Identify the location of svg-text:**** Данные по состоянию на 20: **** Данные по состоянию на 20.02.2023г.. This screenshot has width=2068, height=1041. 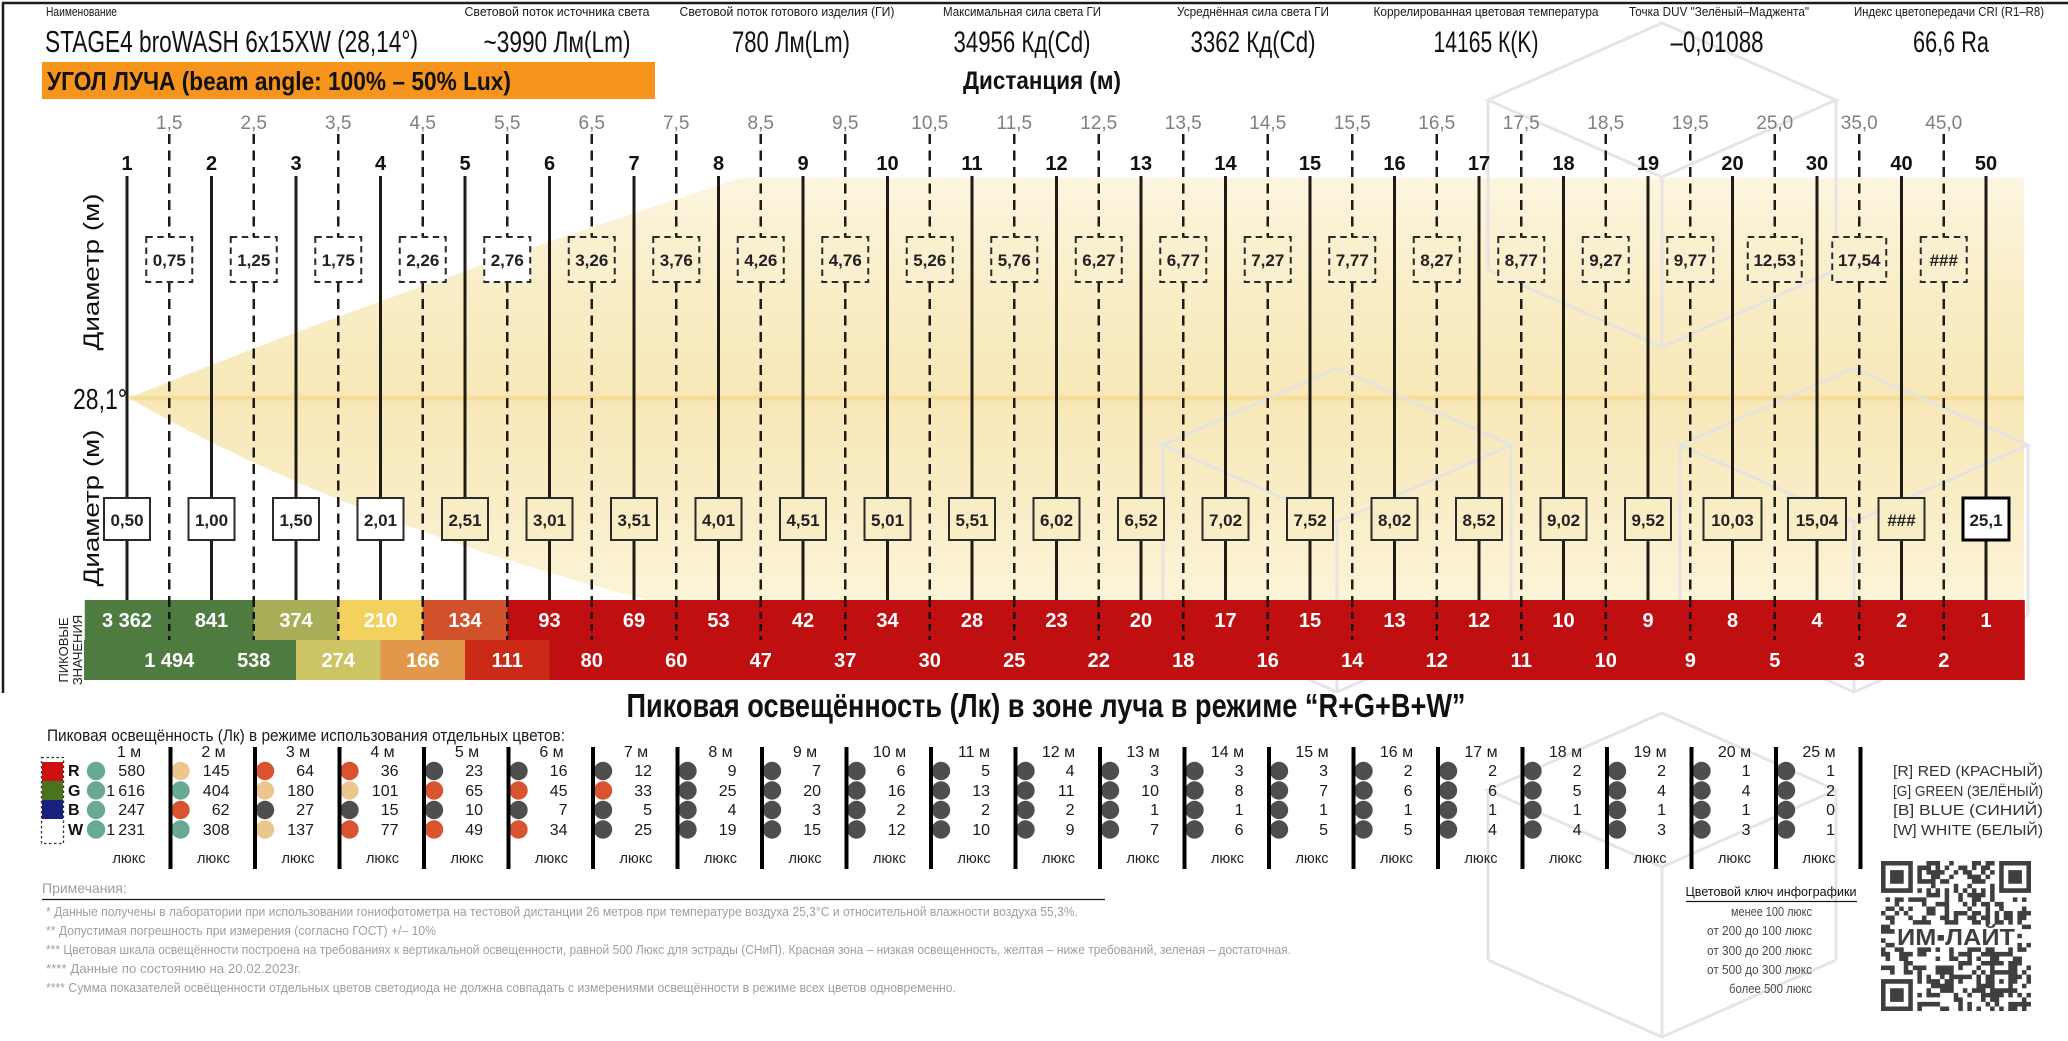
(173, 968).